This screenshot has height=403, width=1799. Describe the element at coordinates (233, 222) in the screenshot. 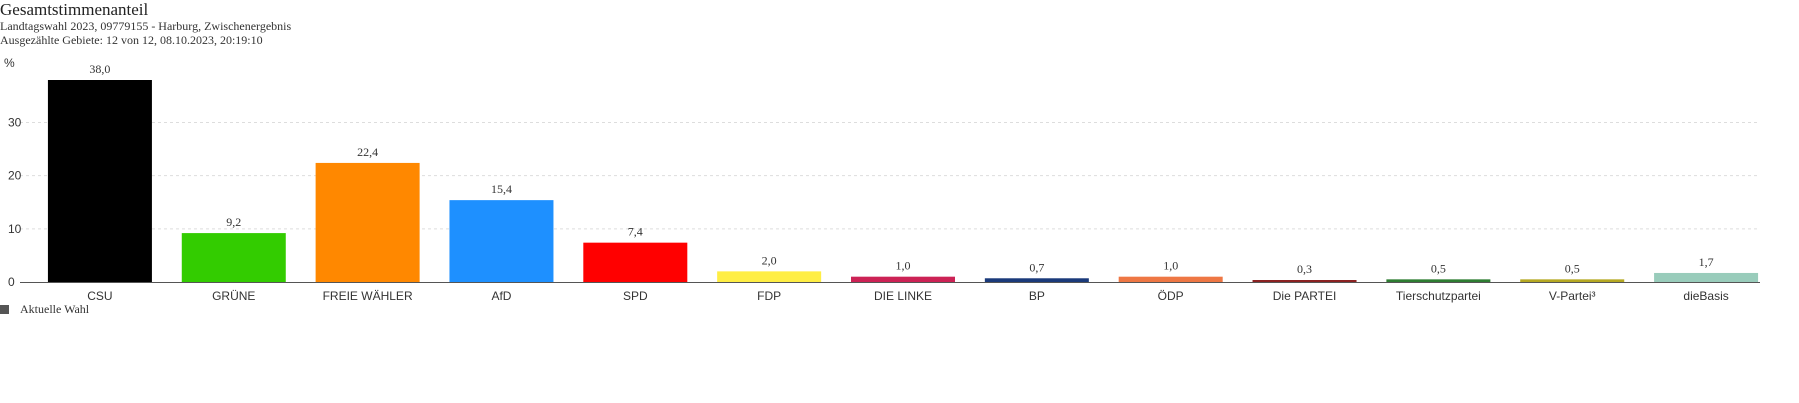

I see `bar-value-label: 9,2` at that location.